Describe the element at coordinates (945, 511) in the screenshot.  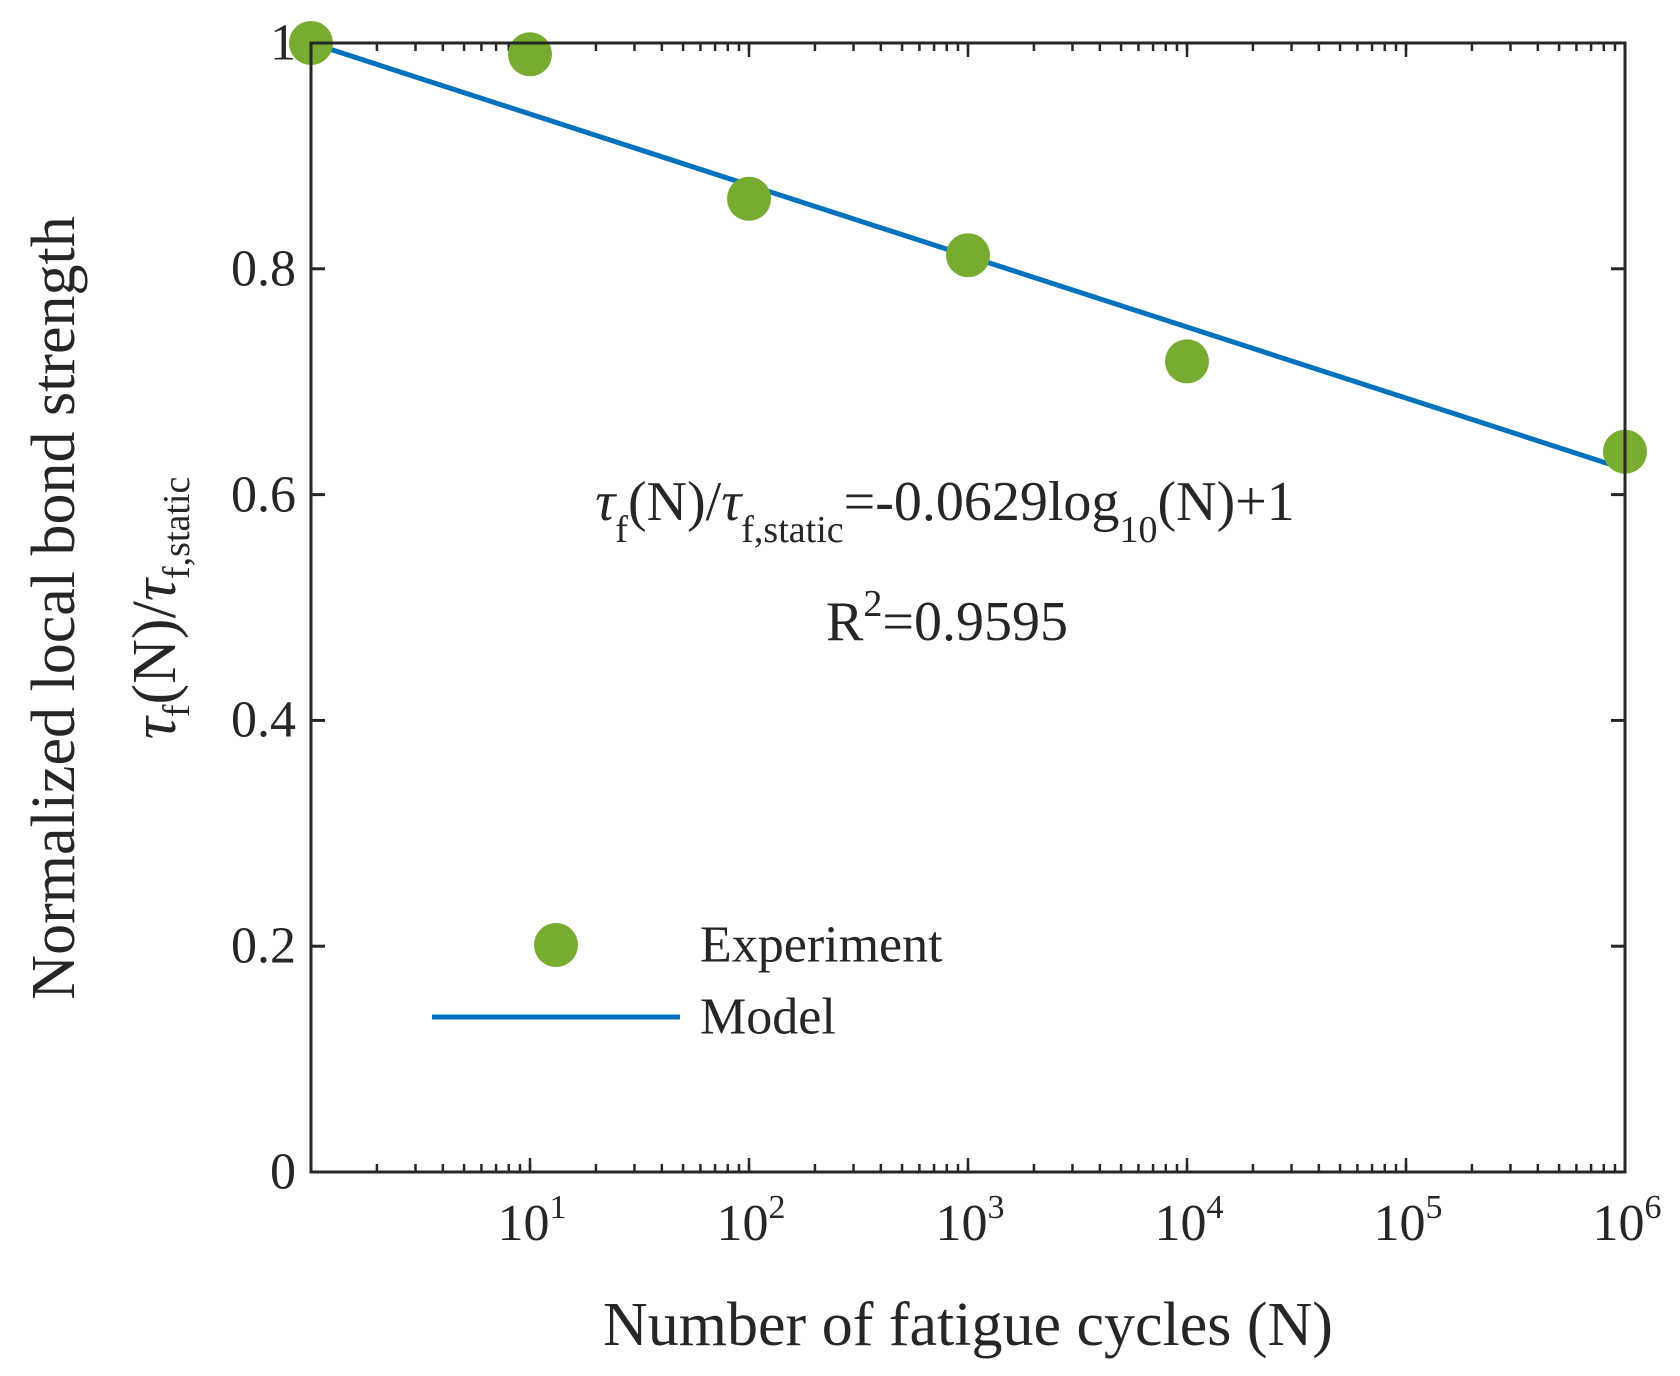
I see `fit-equation: τf(N)/τf,static=-0.0629log10(N)+1` at that location.